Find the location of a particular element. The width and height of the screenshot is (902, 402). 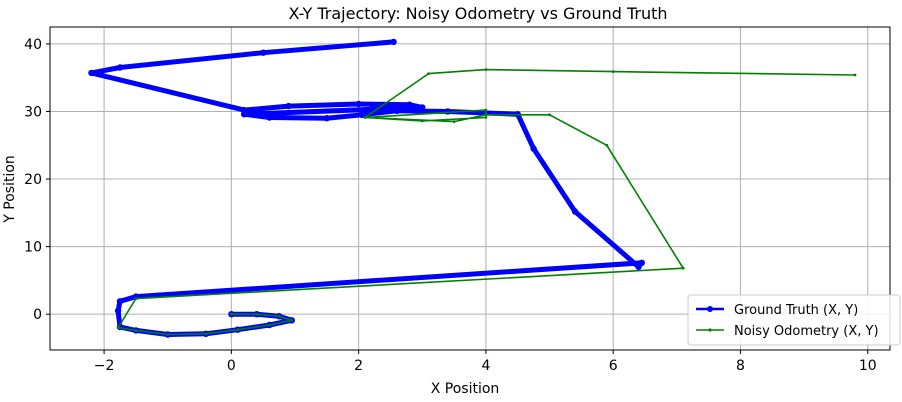

y-tick-label: 40 is located at coordinates (33, 45).